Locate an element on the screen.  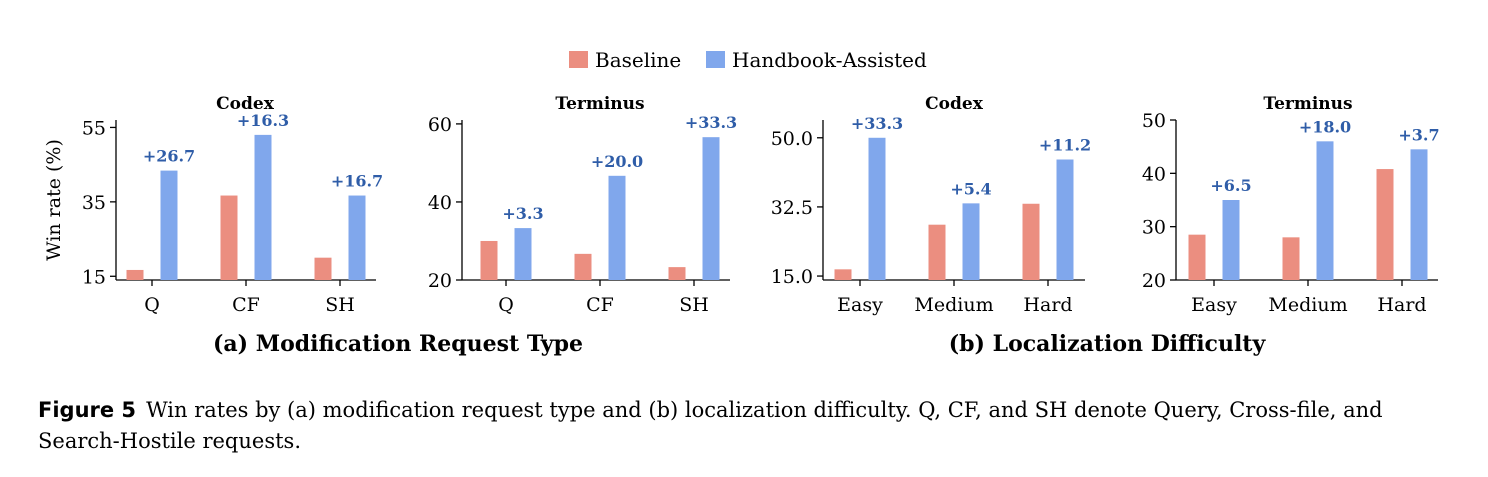
y-tick-label: 50.0 is located at coordinates (792, 139).